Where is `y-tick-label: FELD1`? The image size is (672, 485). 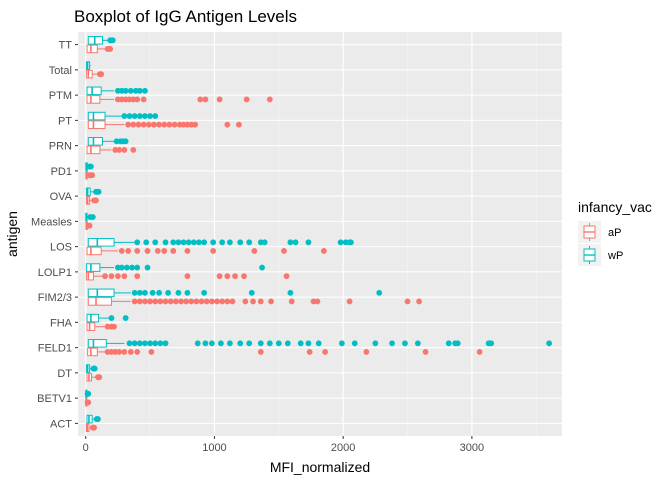 y-tick-label: FELD1 is located at coordinates (55, 349).